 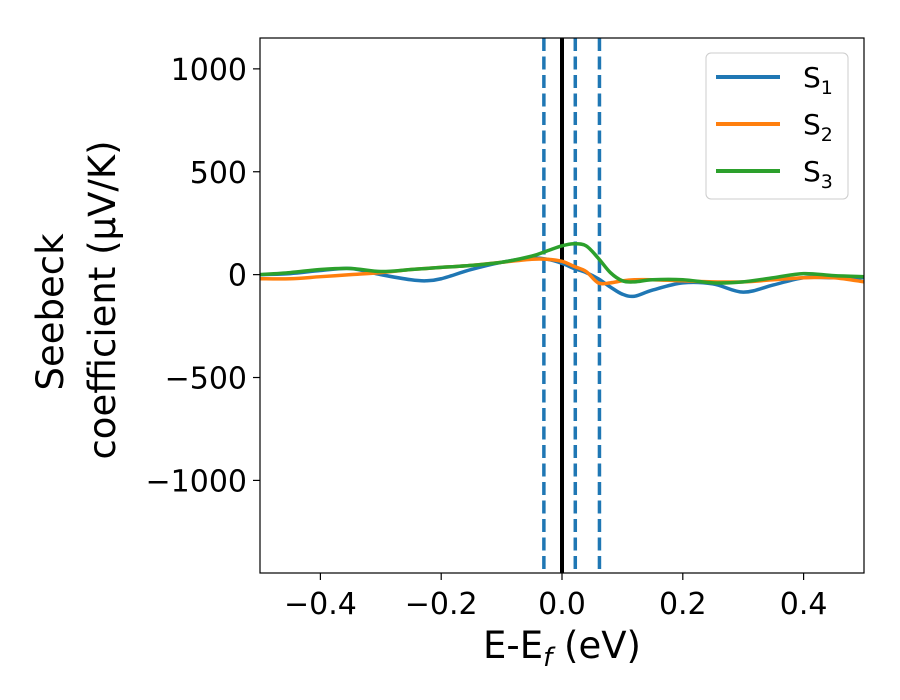 I want to click on reference-lines, so click(x=572, y=305).